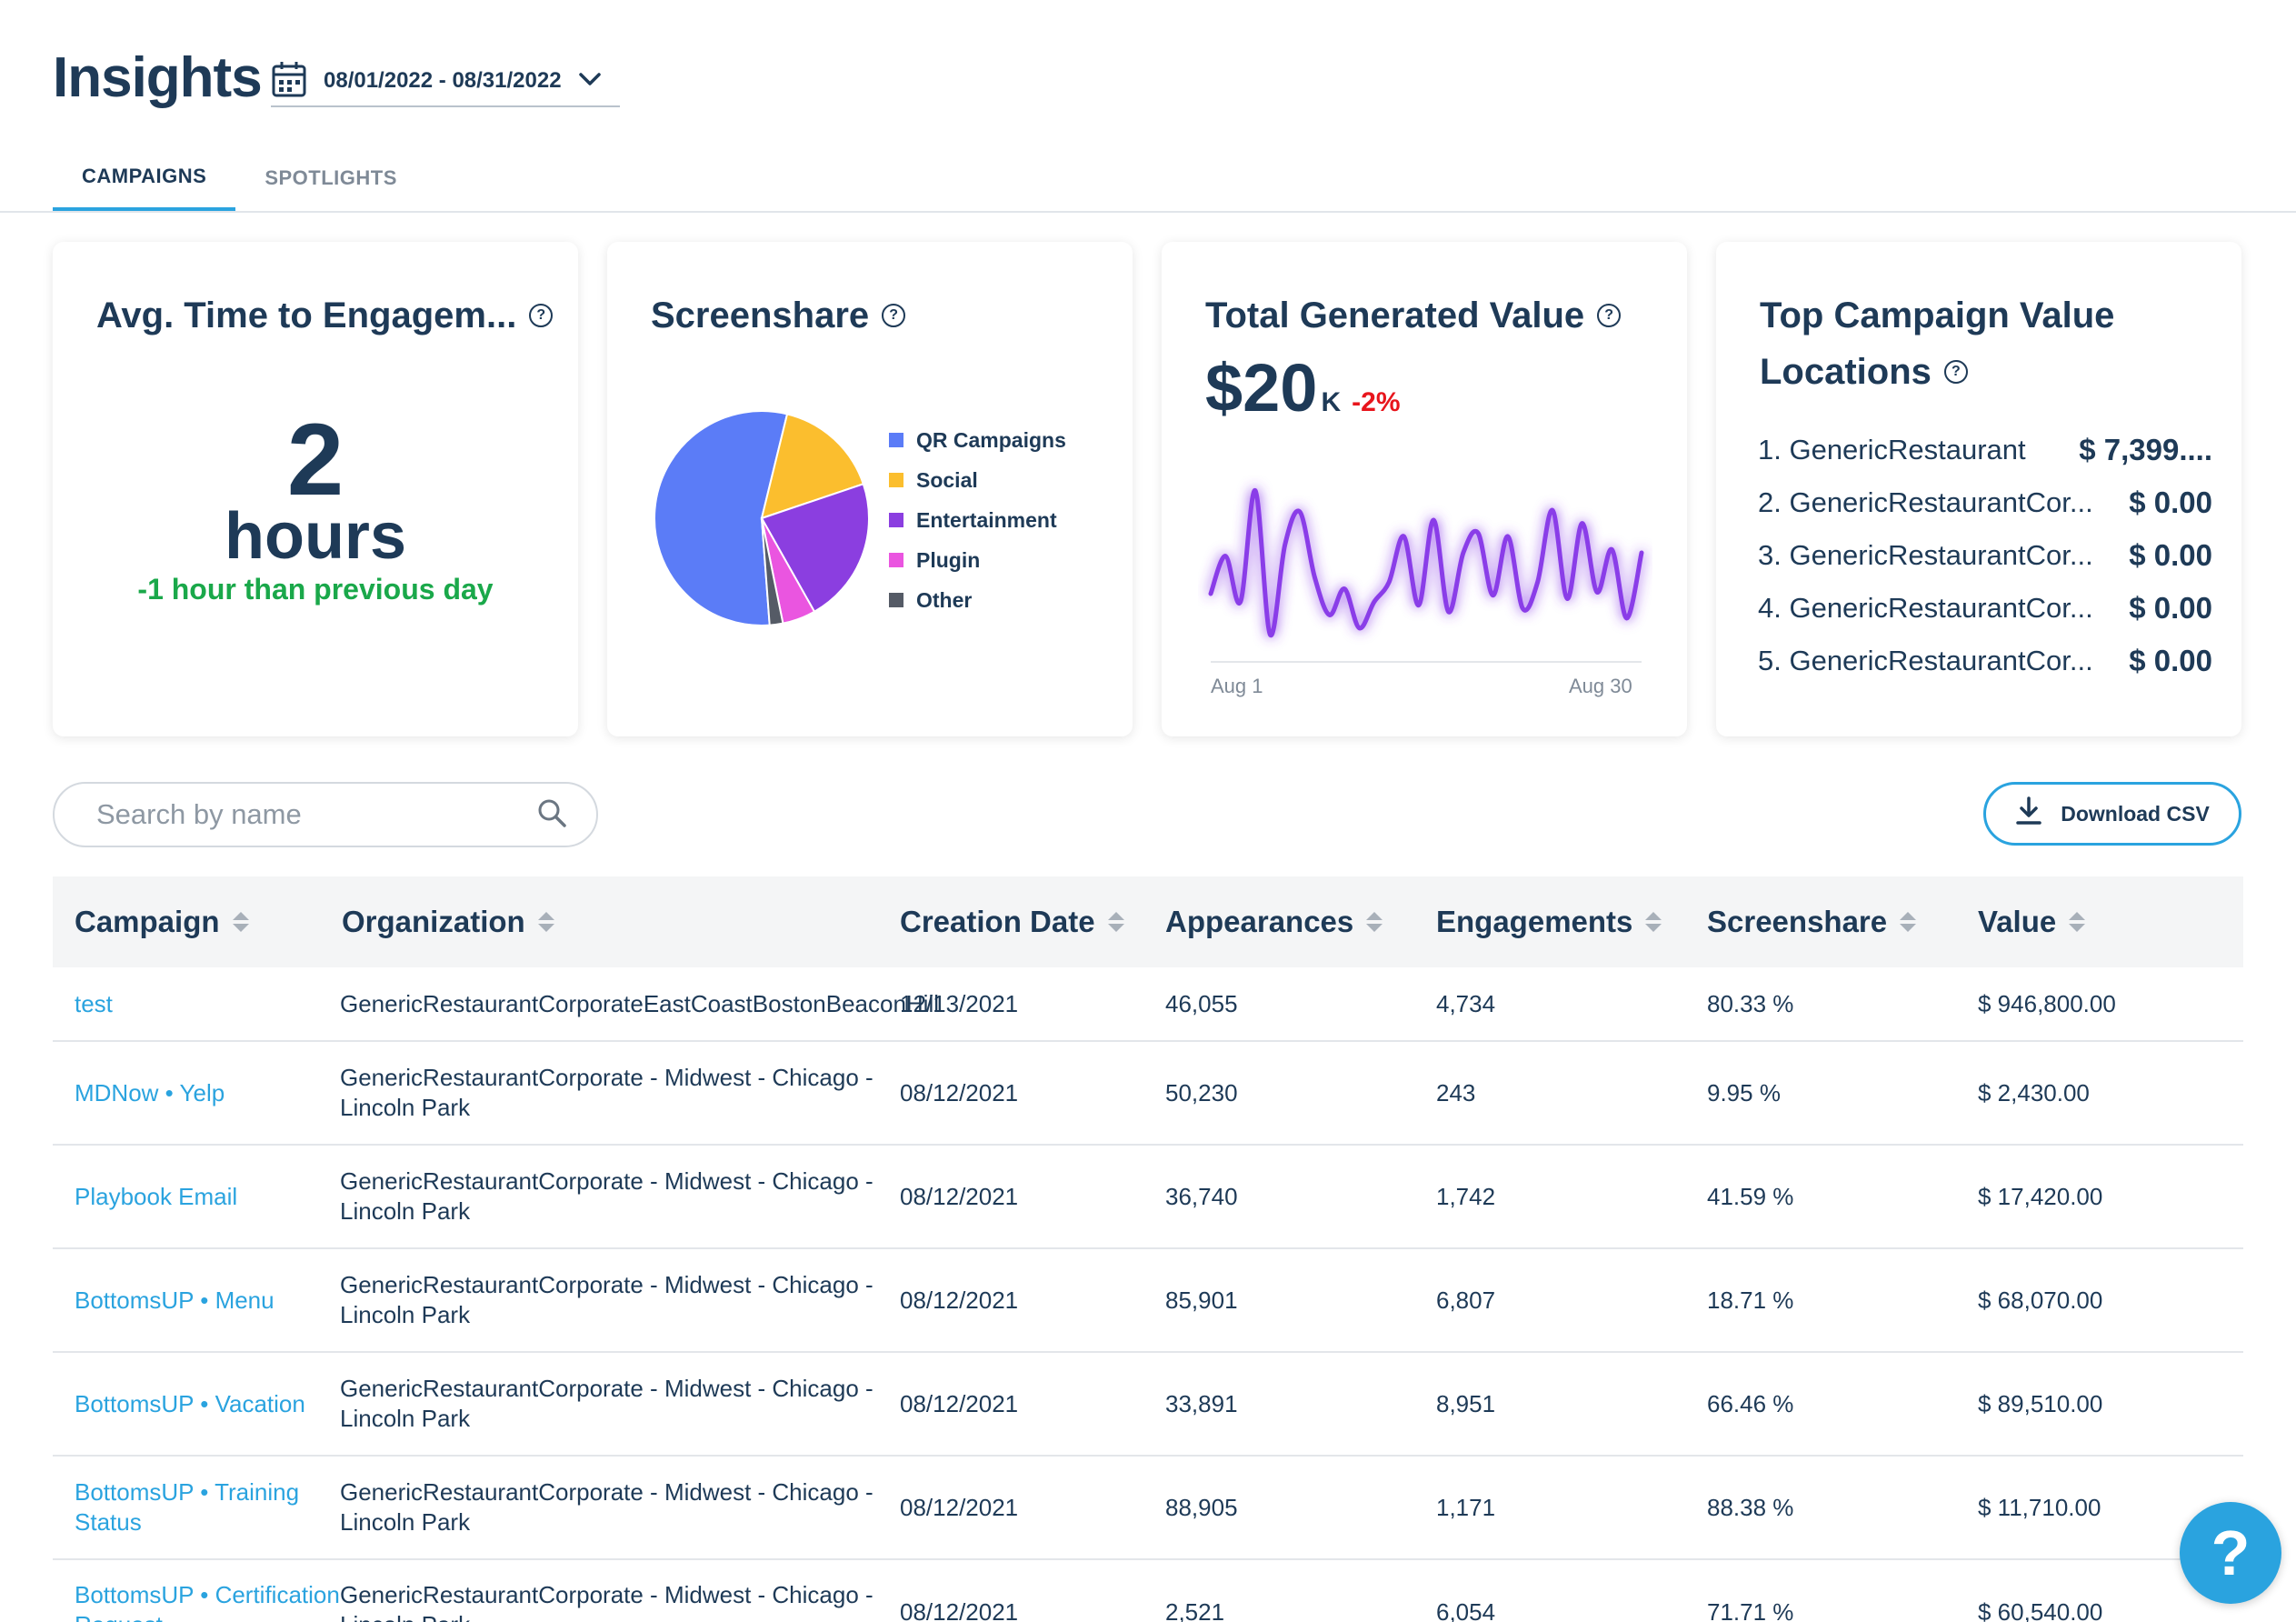 The image size is (2296, 1622). Describe the element at coordinates (2032, 921) in the screenshot. I see `column-header-value: Value` at that location.